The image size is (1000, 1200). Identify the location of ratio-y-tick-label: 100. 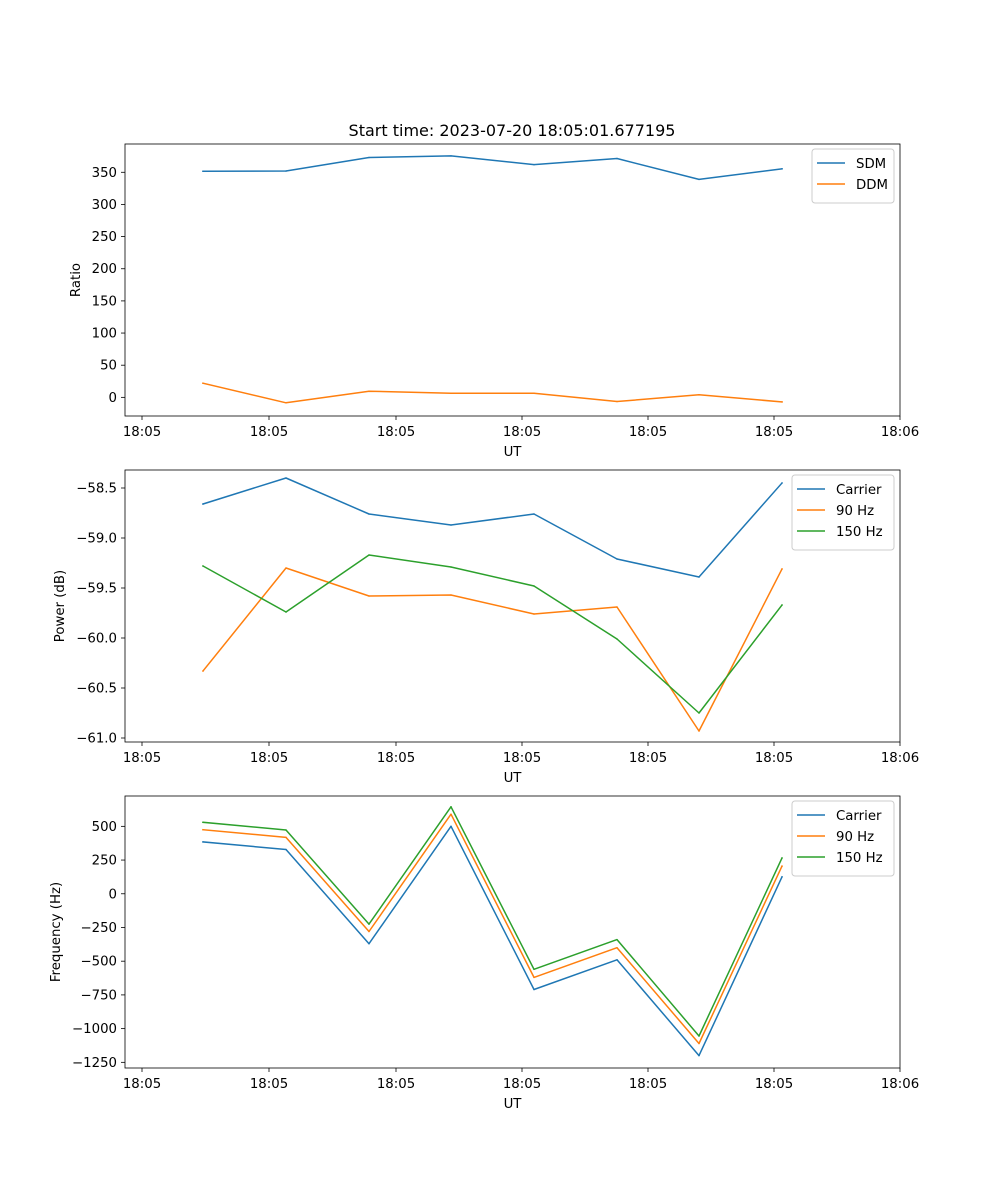
(104, 334).